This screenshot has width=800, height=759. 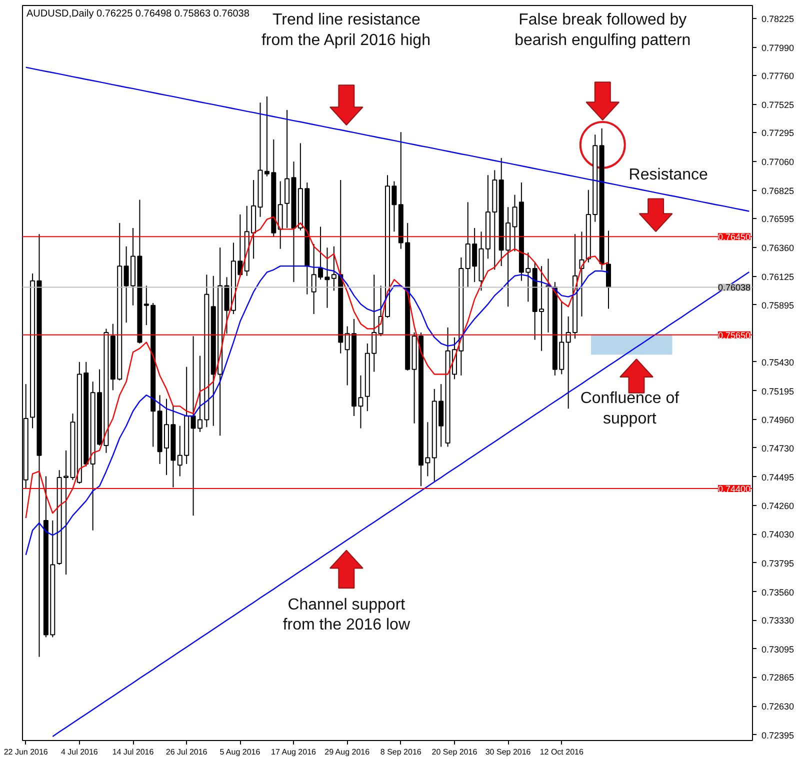 What do you see at coordinates (778, 592) in the screenshot?
I see `y-tick-label: 0.73560` at bounding box center [778, 592].